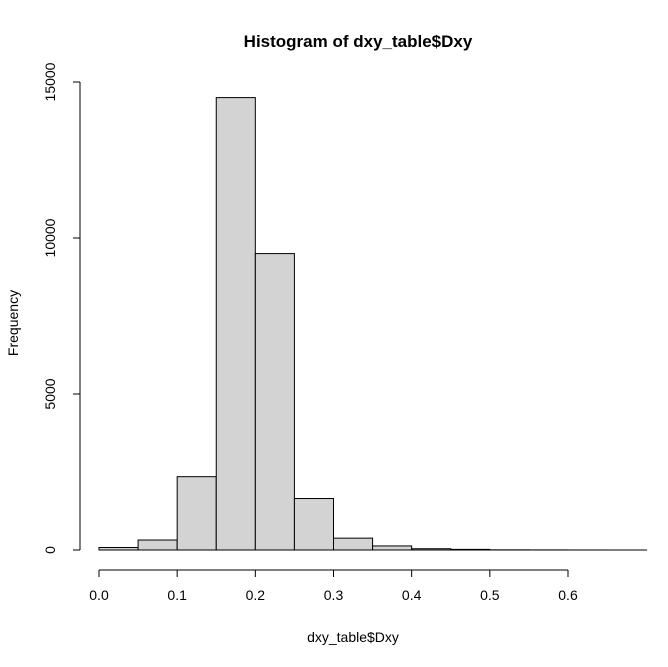  What do you see at coordinates (256, 595) in the screenshot?
I see `x-tick-label-2: 0.2` at bounding box center [256, 595].